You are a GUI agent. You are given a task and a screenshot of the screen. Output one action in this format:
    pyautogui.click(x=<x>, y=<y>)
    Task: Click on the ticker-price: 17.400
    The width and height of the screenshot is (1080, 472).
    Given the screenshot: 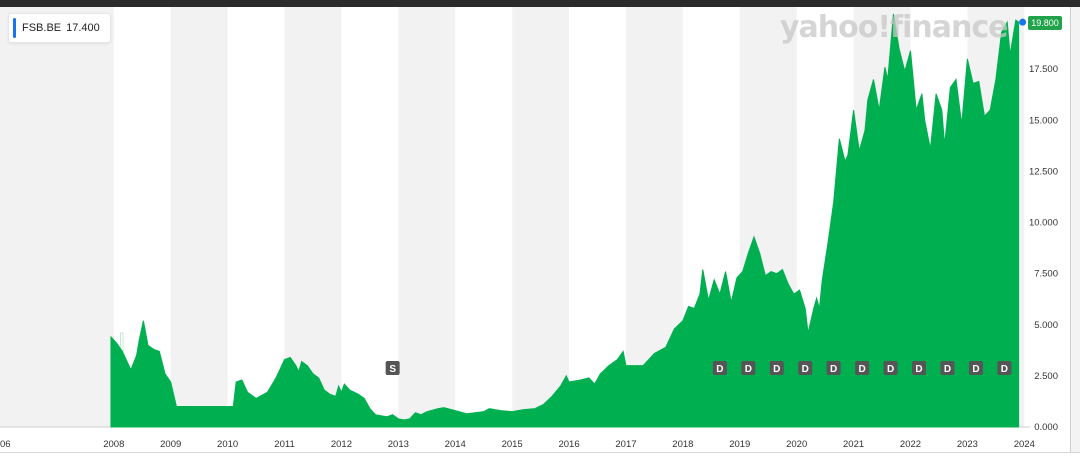 What is the action you would take?
    pyautogui.click(x=83, y=28)
    